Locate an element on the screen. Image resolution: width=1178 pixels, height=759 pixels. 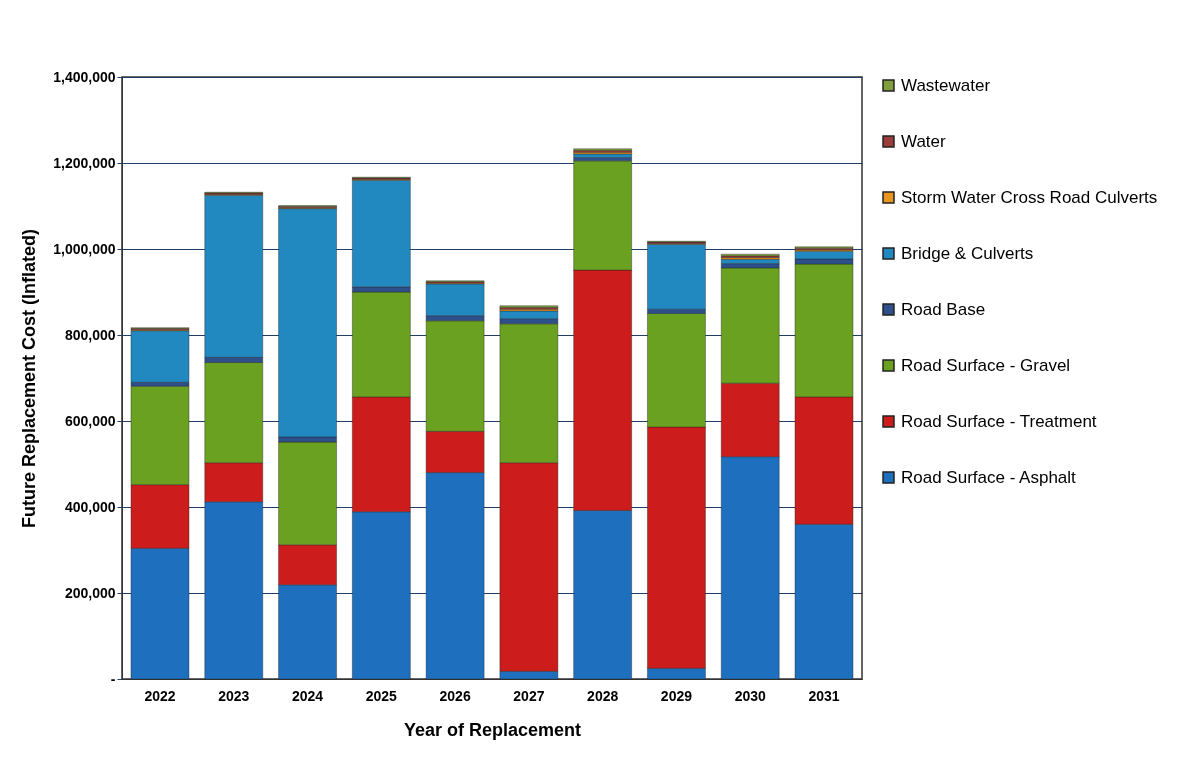
x-tick-label: 2030 is located at coordinates (750, 695).